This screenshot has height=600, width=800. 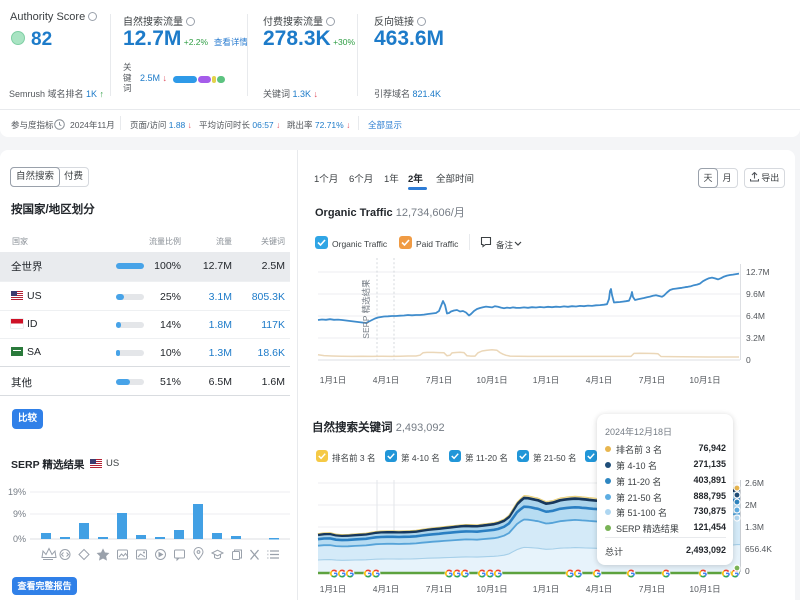 I want to click on svg-text: 2.6M, so click(x=754, y=483).